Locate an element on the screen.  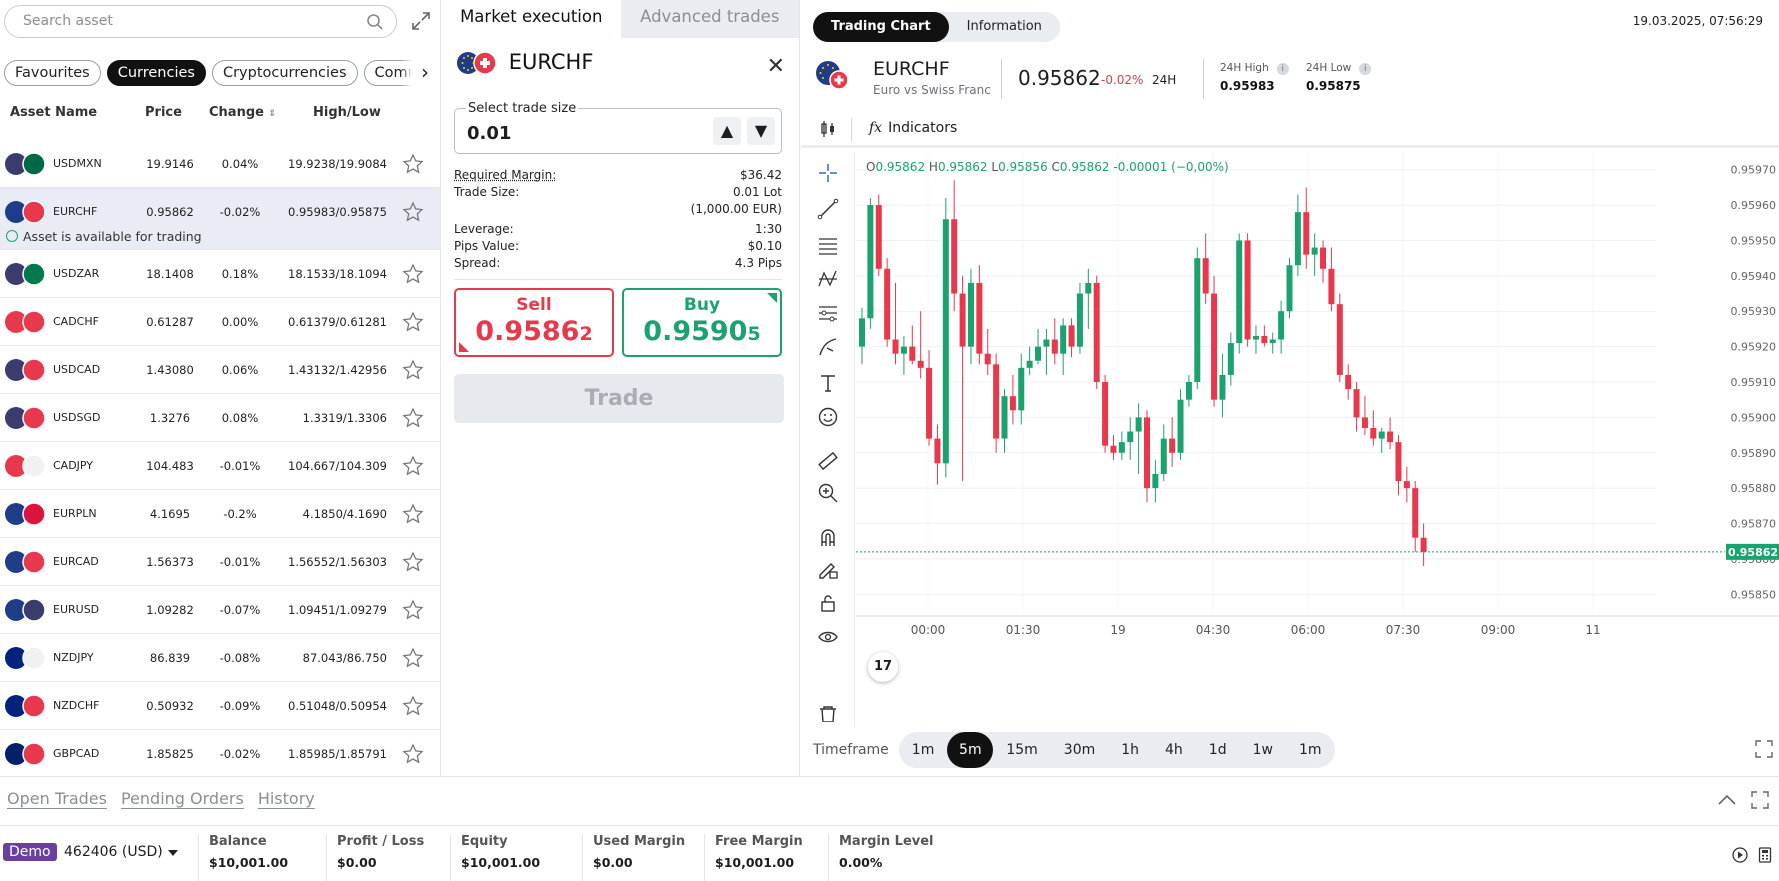
candles-icon is located at coordinates (828, 129).